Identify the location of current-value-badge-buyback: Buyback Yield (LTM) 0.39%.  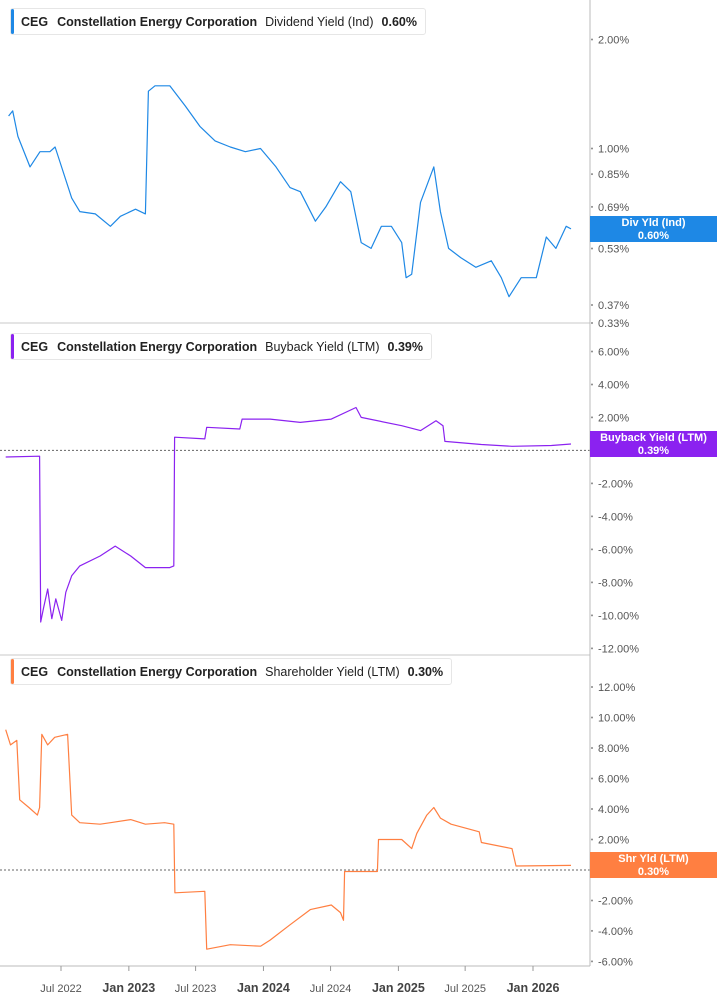
(653, 444).